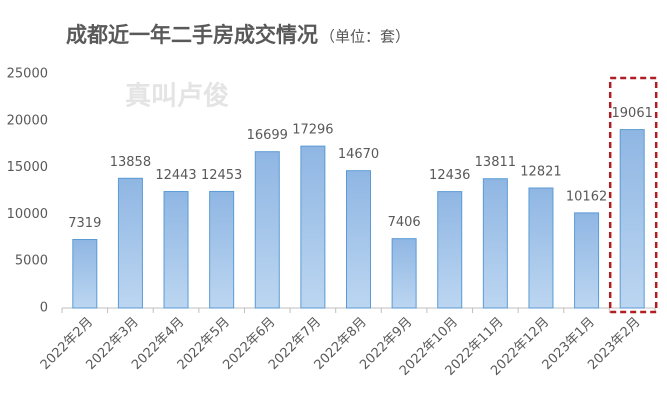  I want to click on value-label: 13858, so click(130, 162).